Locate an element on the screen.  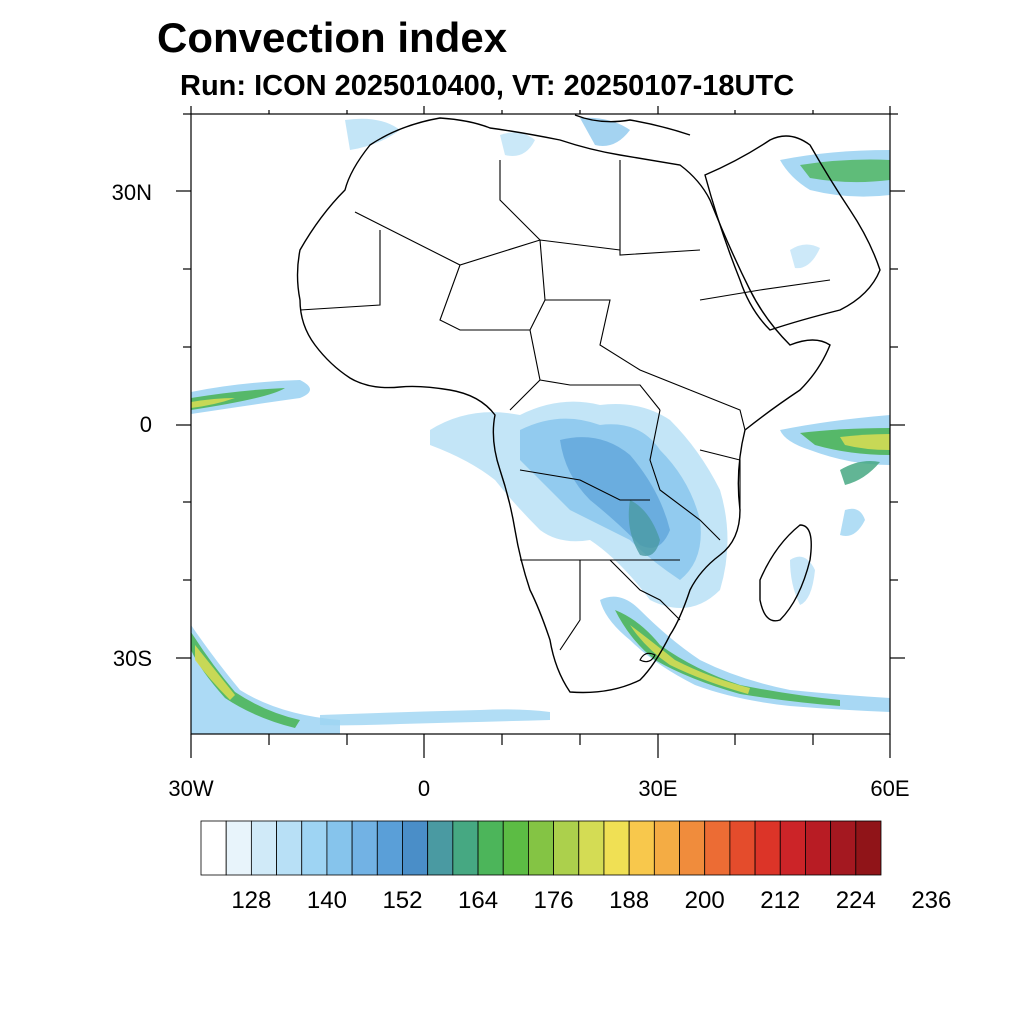
colorbar-tick-label: 152 is located at coordinates (402, 900).